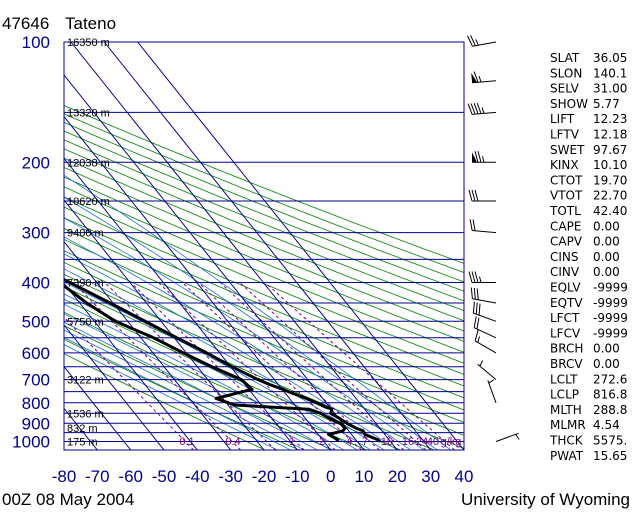  Describe the element at coordinates (25, 23) in the screenshot. I see `station-id: 47646` at that location.